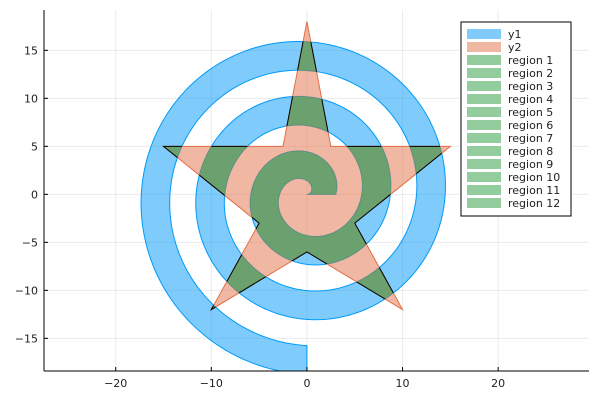  What do you see at coordinates (115, 383) in the screenshot?
I see `x-tick-label: −20` at bounding box center [115, 383].